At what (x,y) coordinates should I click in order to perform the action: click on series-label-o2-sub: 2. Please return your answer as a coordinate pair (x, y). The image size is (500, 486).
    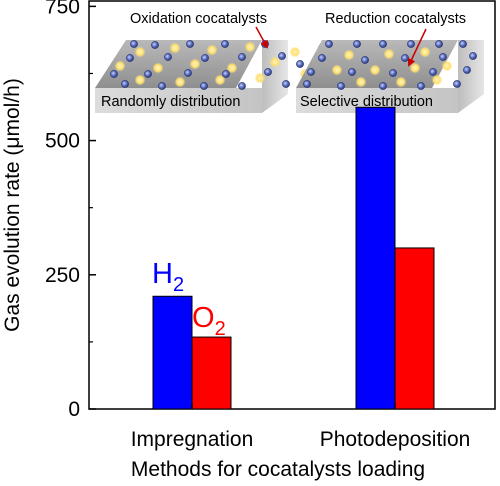
    Looking at the image, I should click on (220, 329).